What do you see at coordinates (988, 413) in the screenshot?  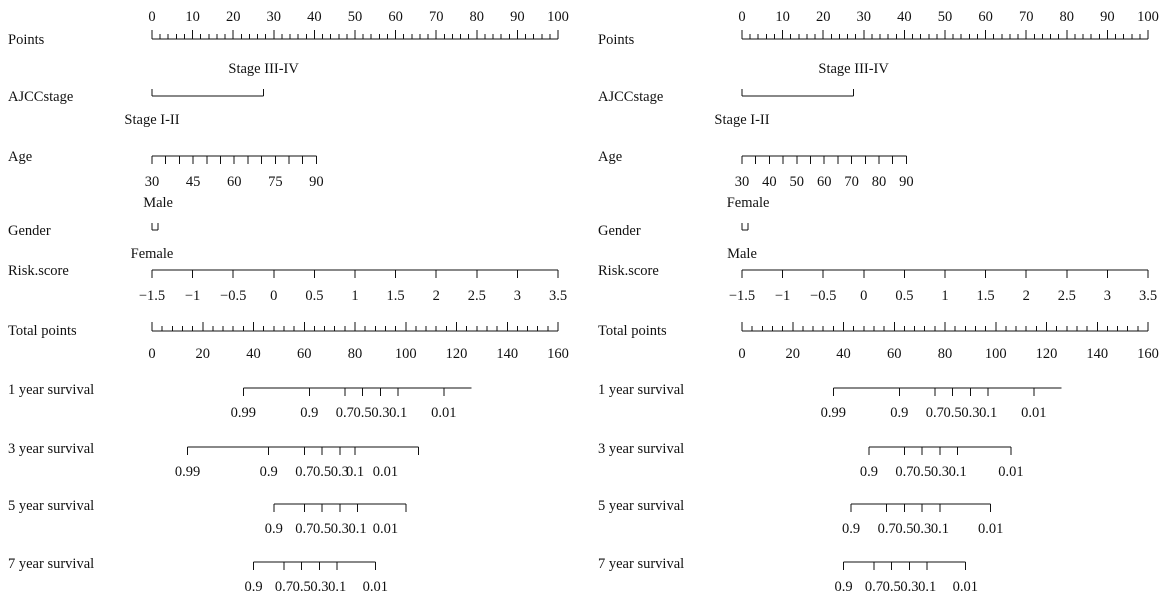 I see `1-year-survival-tick-label: 0.1` at bounding box center [988, 413].